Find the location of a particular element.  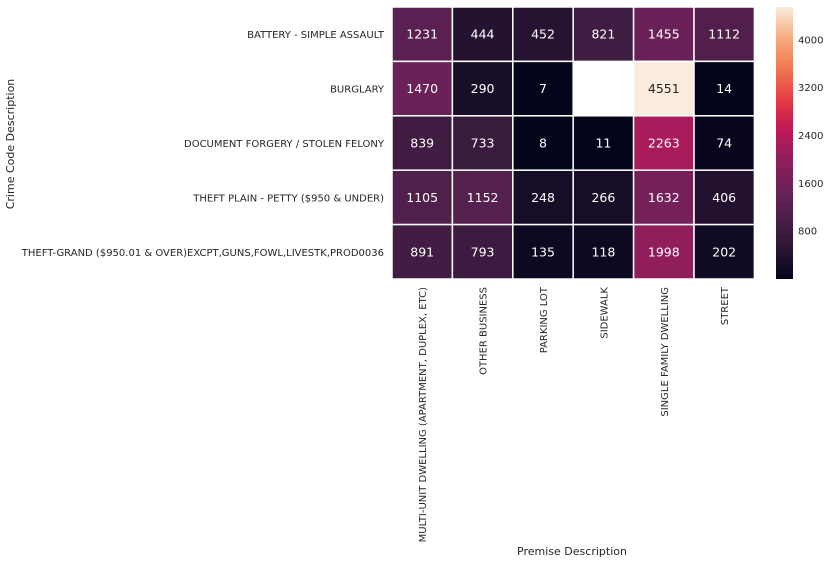

row-tick-label: DOCUMENT FORGERY / STOLEN FELONY is located at coordinates (284, 144).